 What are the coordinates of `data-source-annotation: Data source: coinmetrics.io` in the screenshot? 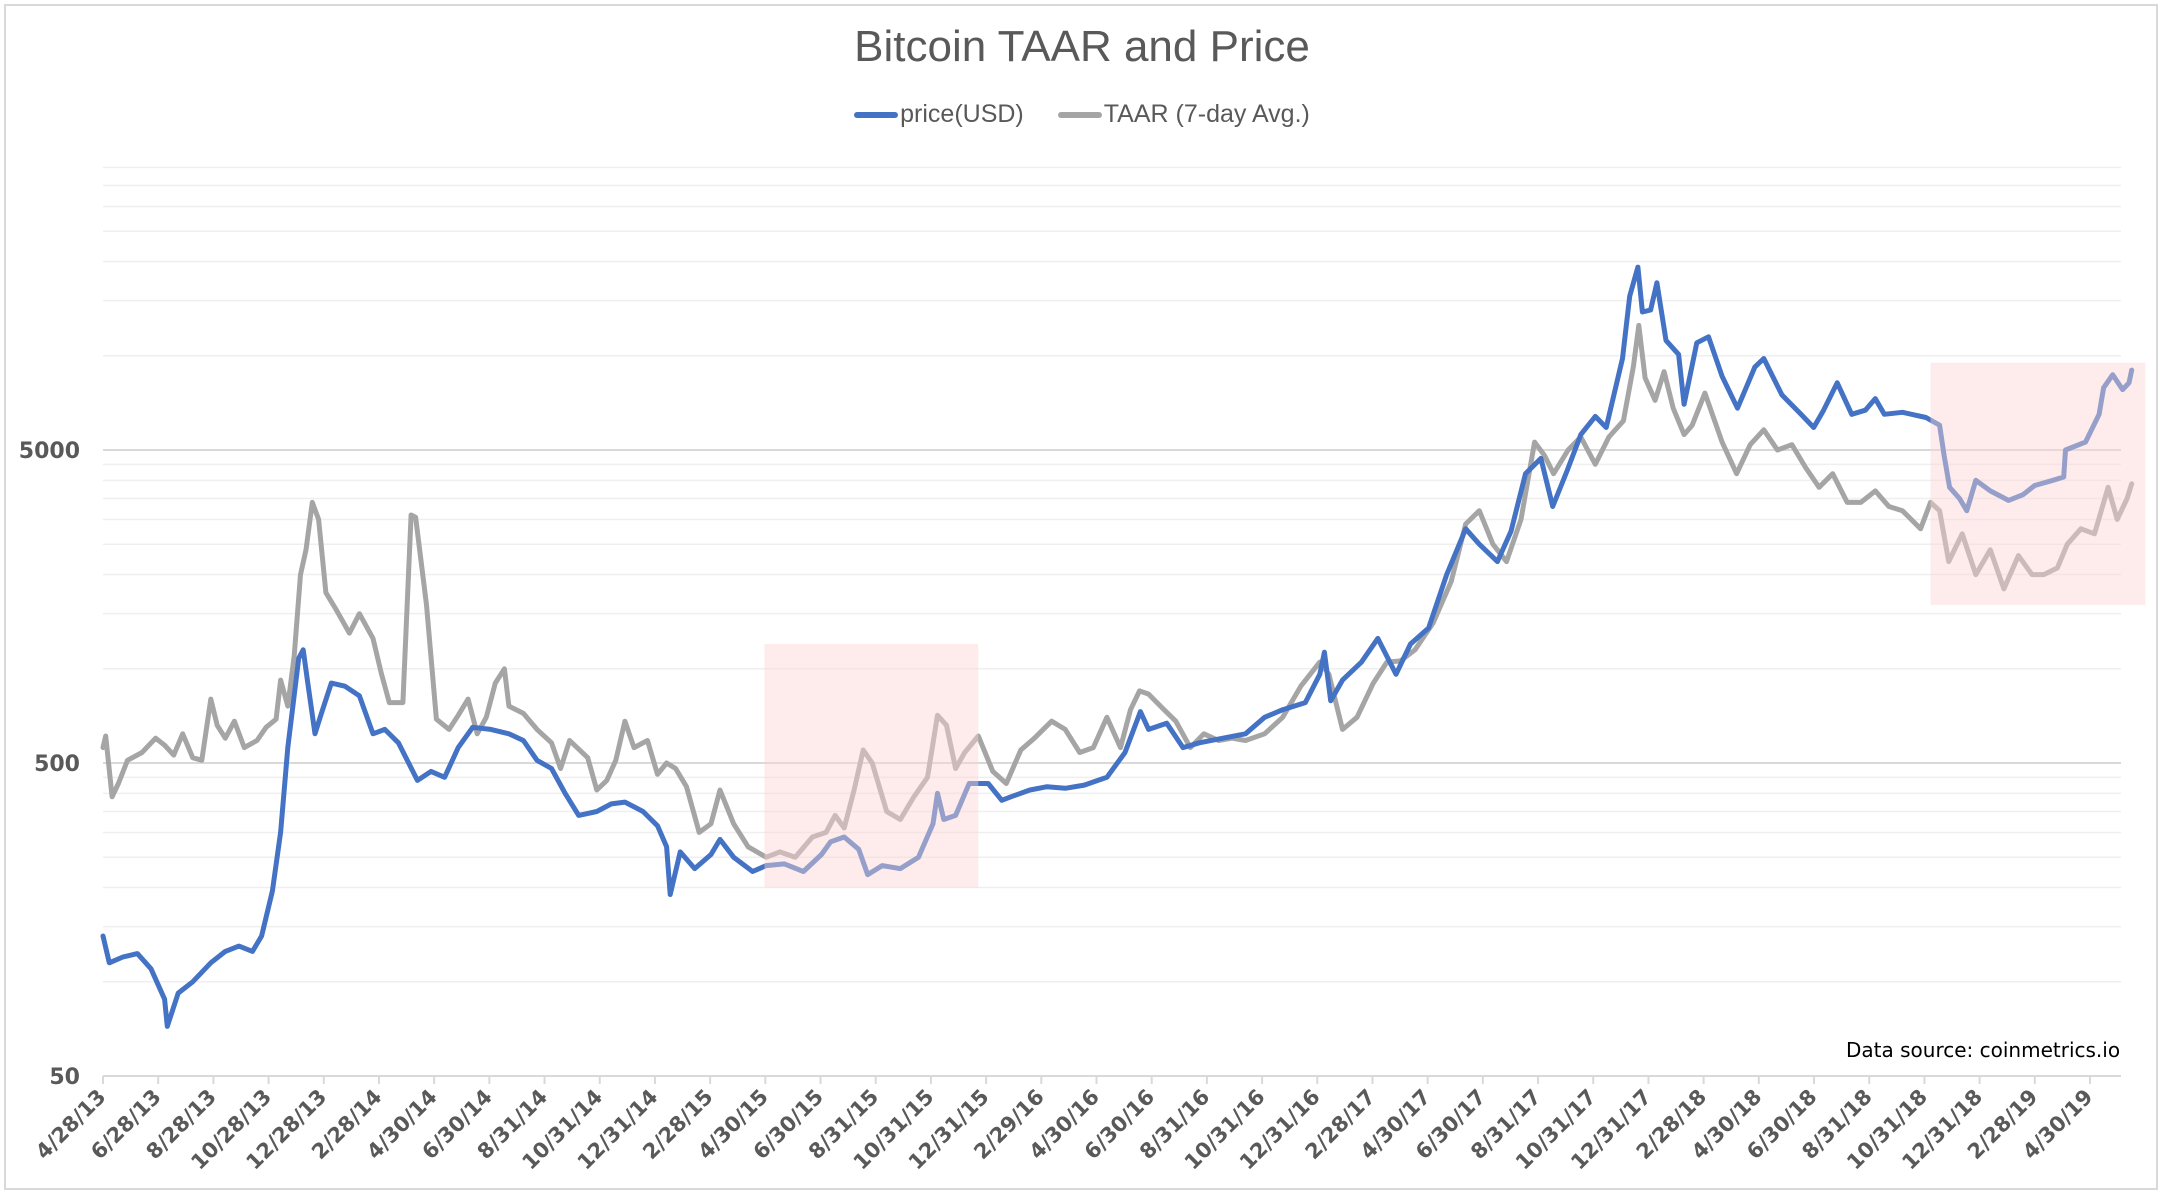 It's located at (1983, 1050).